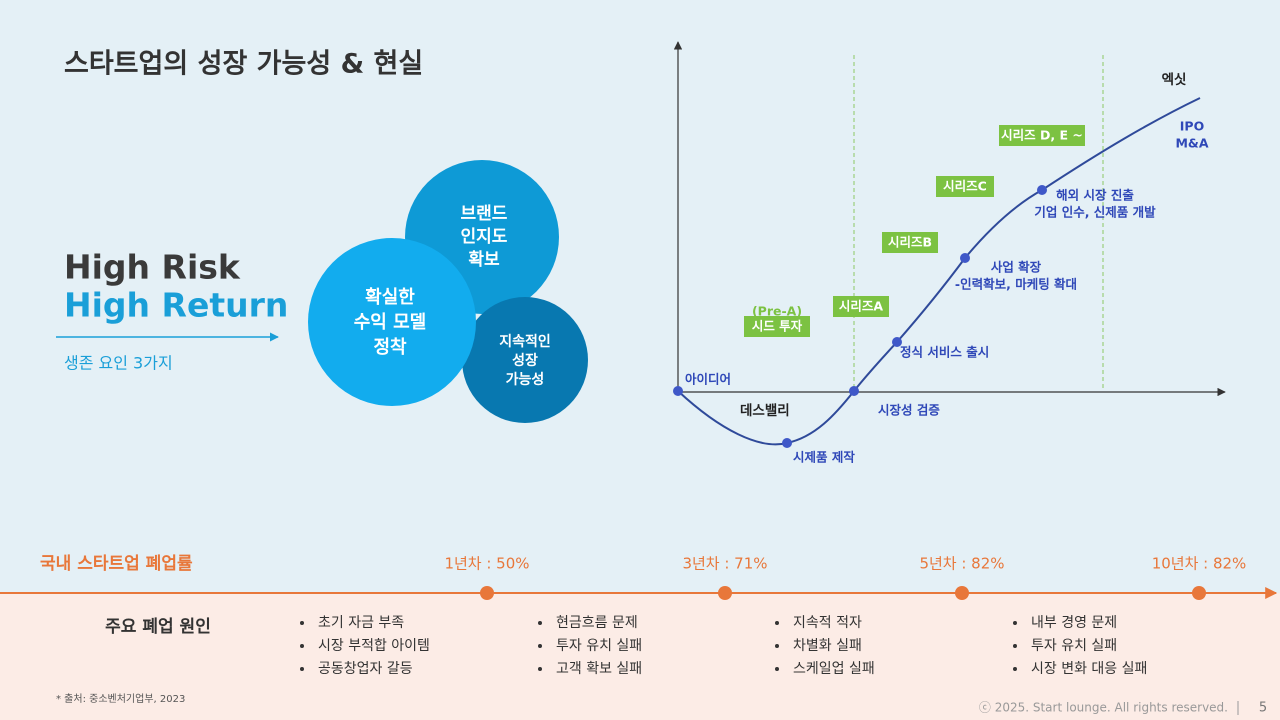 This screenshot has width=1280, height=720. Describe the element at coordinates (724, 564) in the screenshot. I see `milestone-label: 3년차 : 71%` at that location.